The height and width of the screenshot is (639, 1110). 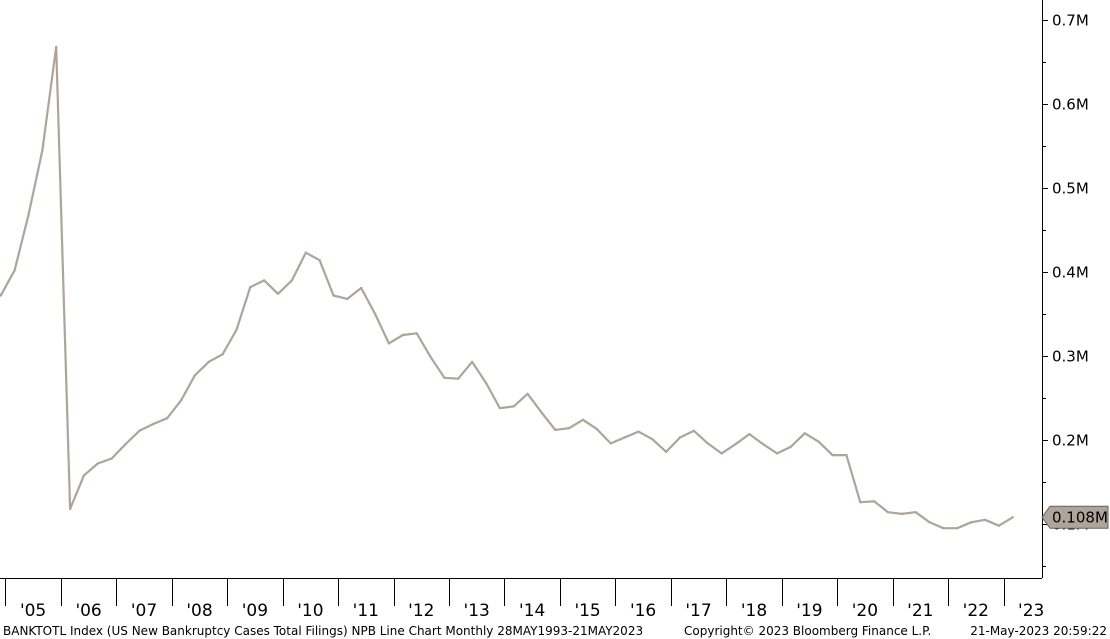 I want to click on y-tick-label: 0.5M, so click(x=1070, y=189).